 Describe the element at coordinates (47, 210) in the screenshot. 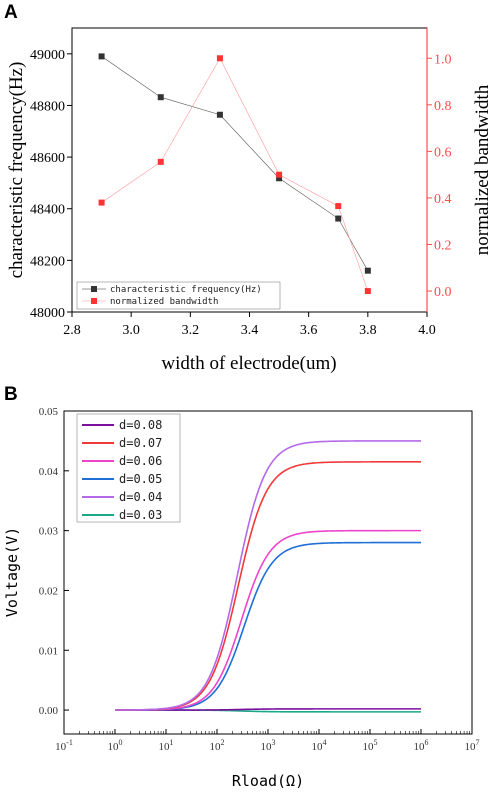

I see `y-left-tick-label: 48400` at that location.